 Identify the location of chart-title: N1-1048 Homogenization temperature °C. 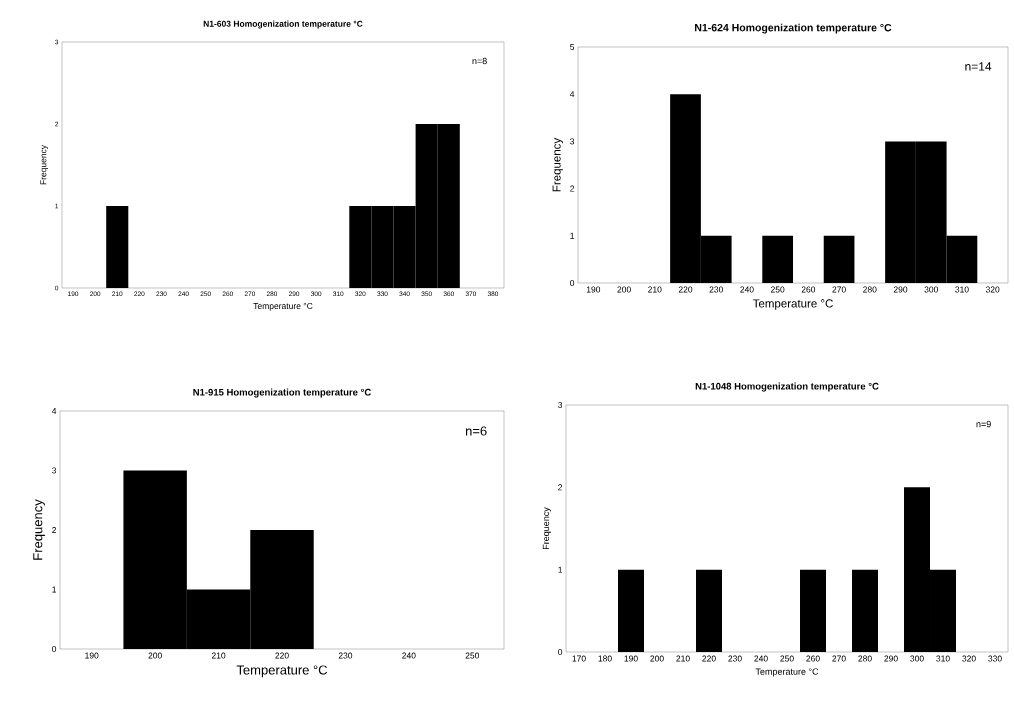
(787, 387).